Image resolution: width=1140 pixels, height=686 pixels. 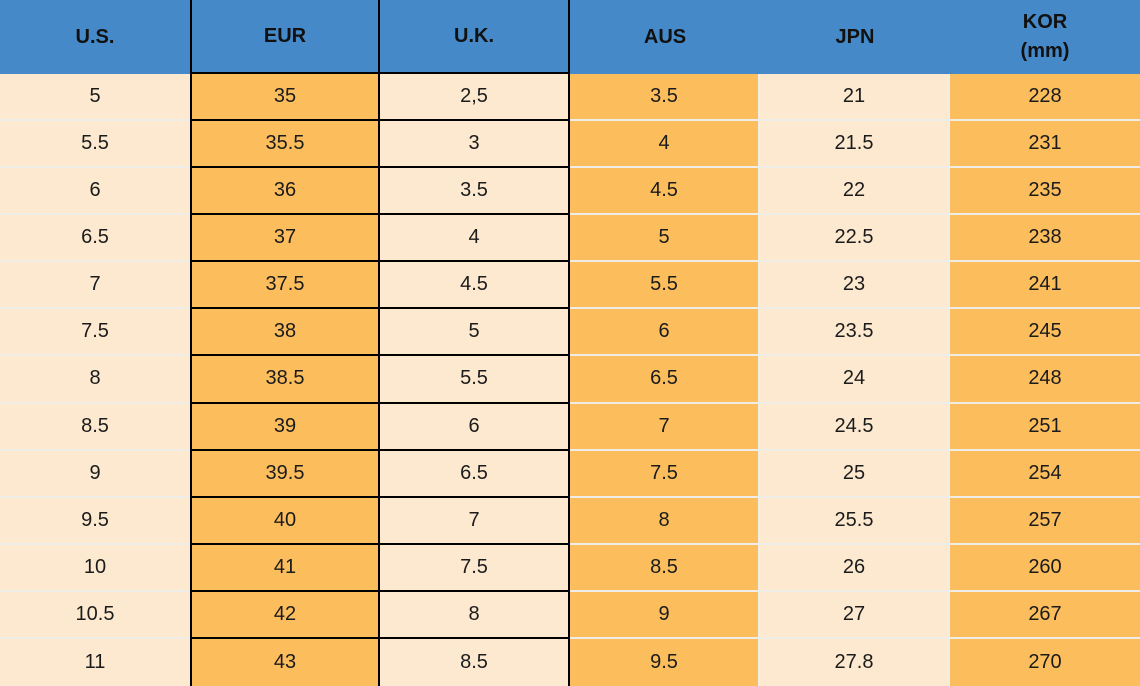 I want to click on column-header-label: EUR, so click(x=285, y=35).